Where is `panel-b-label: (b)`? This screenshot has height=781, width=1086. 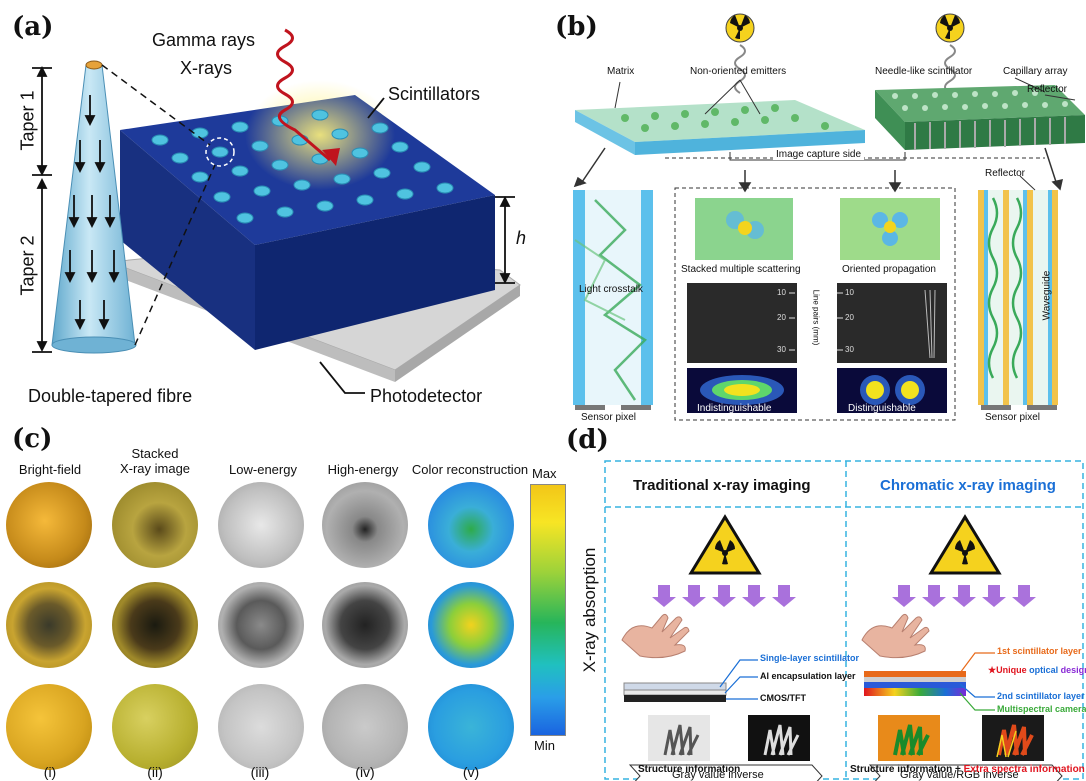
panel-b-label: (b) is located at coordinates (576, 27).